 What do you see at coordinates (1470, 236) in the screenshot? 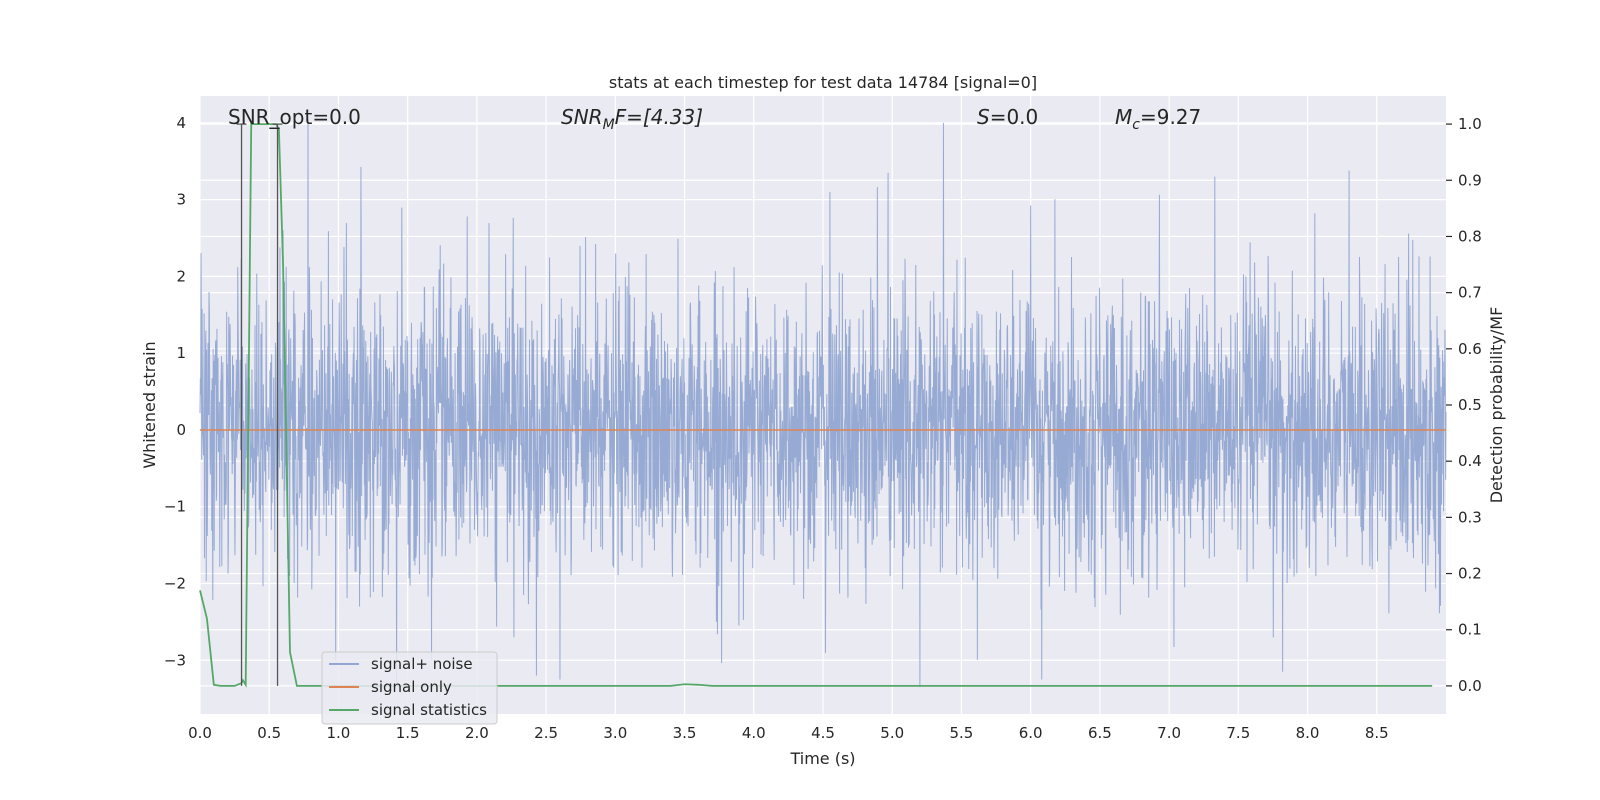
I see `y2-tick-label: 0.8` at bounding box center [1470, 236].